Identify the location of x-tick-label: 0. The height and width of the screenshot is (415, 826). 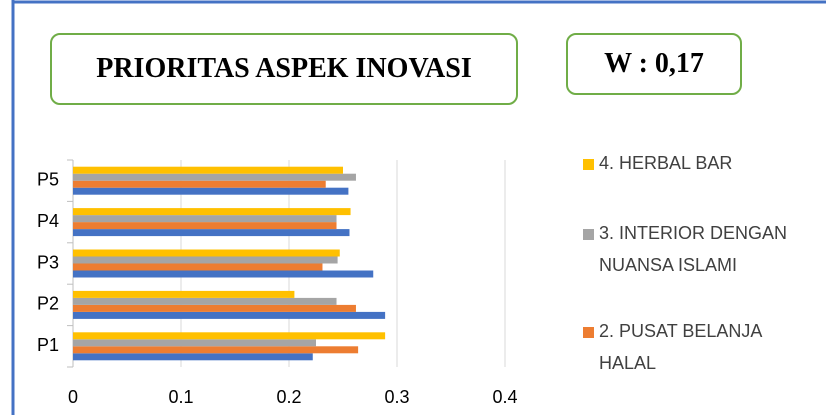
(73, 397).